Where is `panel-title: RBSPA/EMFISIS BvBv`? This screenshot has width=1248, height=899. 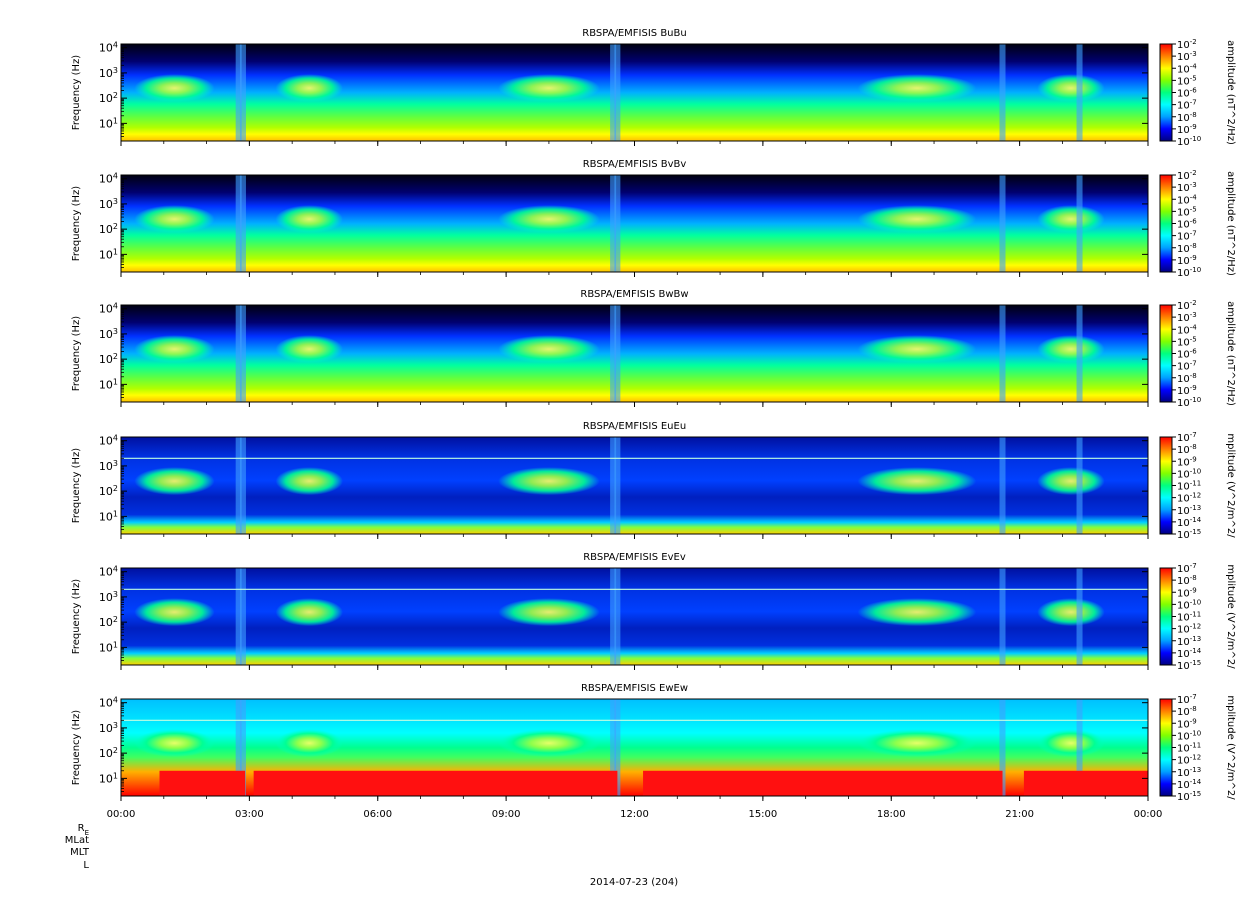
panel-title: RBSPA/EMFISIS BvBv is located at coordinates (635, 164).